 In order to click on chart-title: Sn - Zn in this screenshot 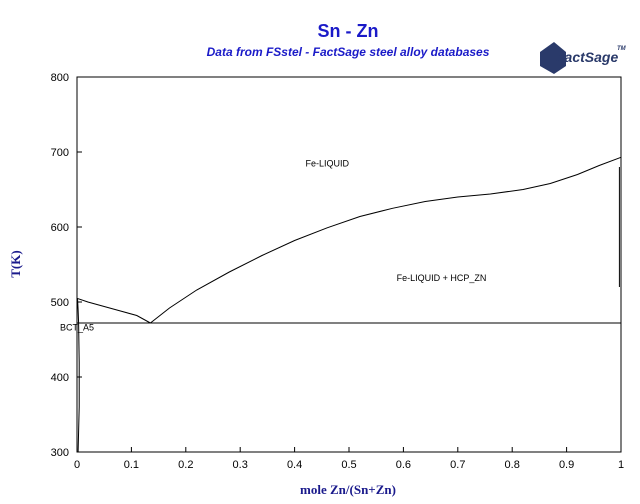, I will do `click(348, 31)`.